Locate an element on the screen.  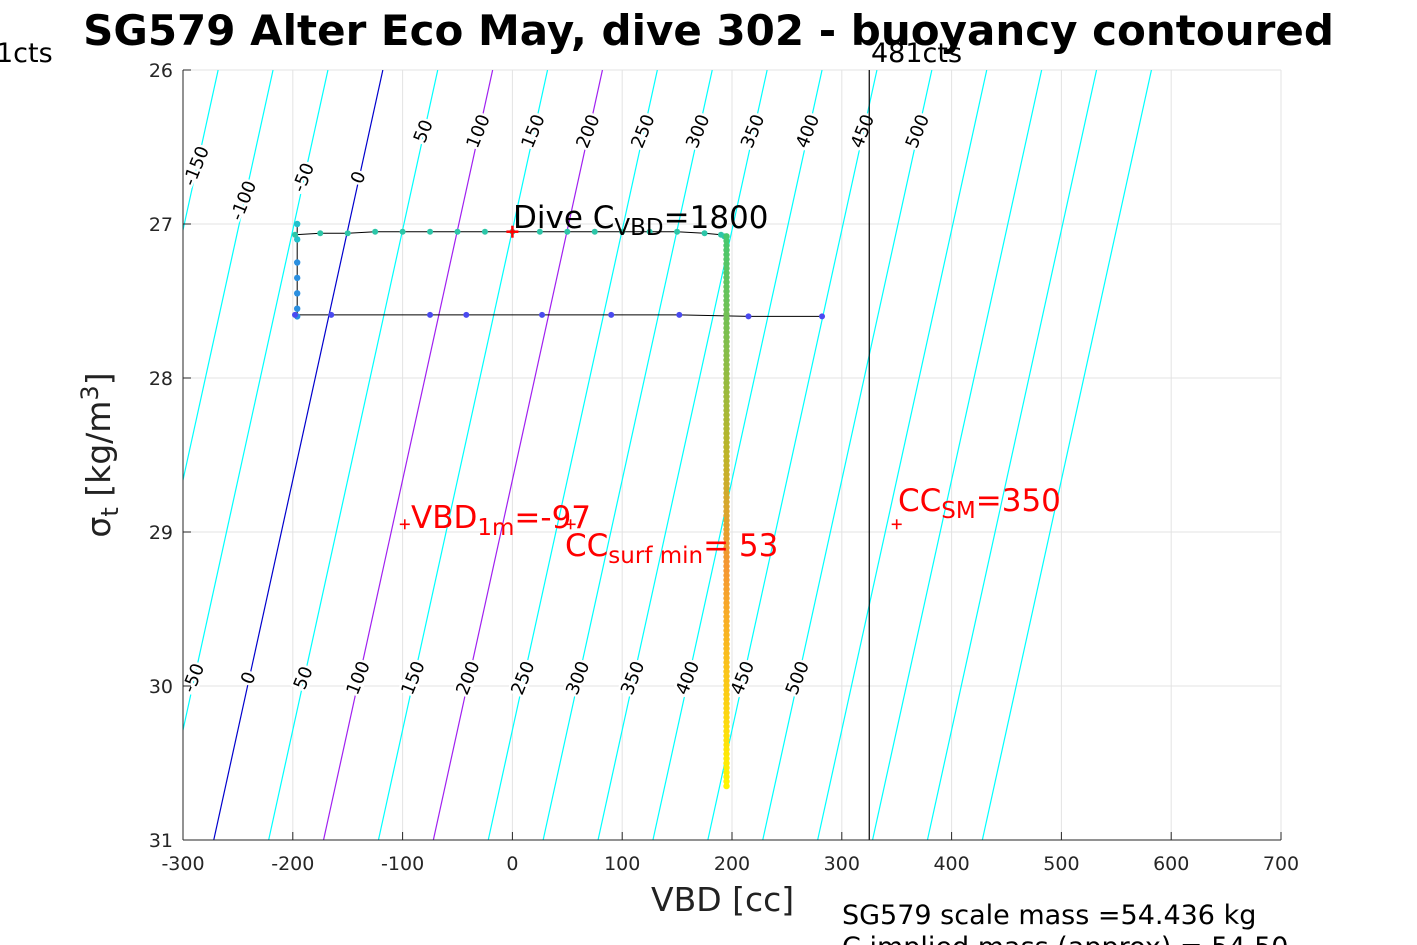
y-tick-label: 29 is located at coordinates (161, 533).